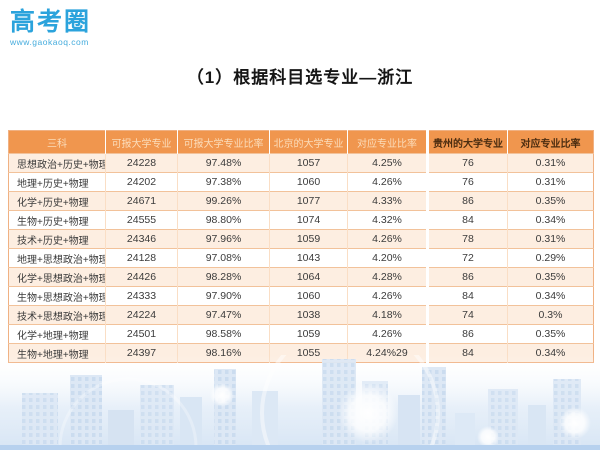  I want to click on cell-majors-available: 24555, so click(141, 220).